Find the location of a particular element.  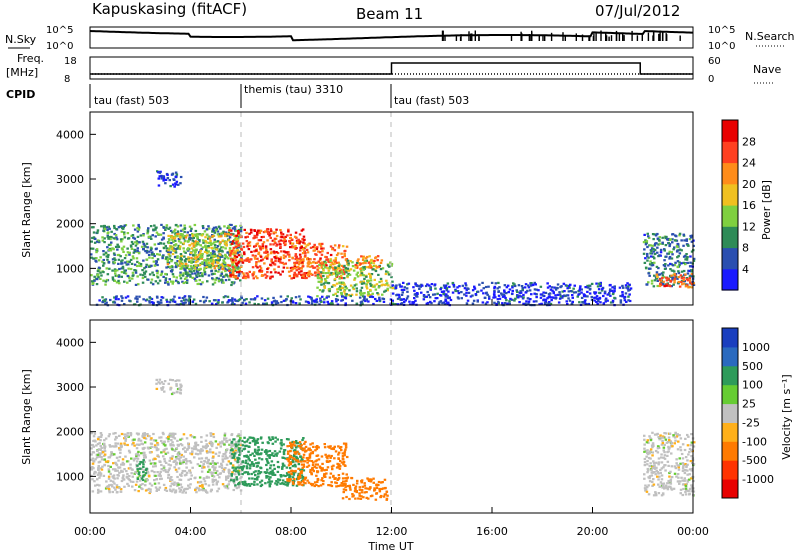

nsearch-bar is located at coordinates (479, 38).